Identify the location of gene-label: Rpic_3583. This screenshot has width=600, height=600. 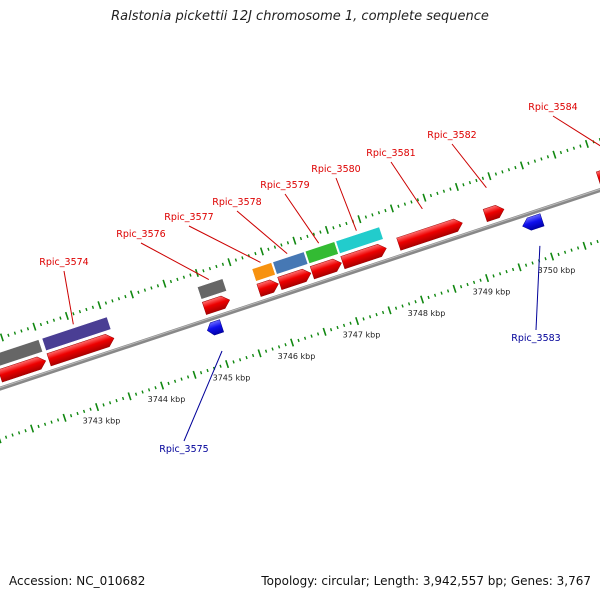
(535, 338).